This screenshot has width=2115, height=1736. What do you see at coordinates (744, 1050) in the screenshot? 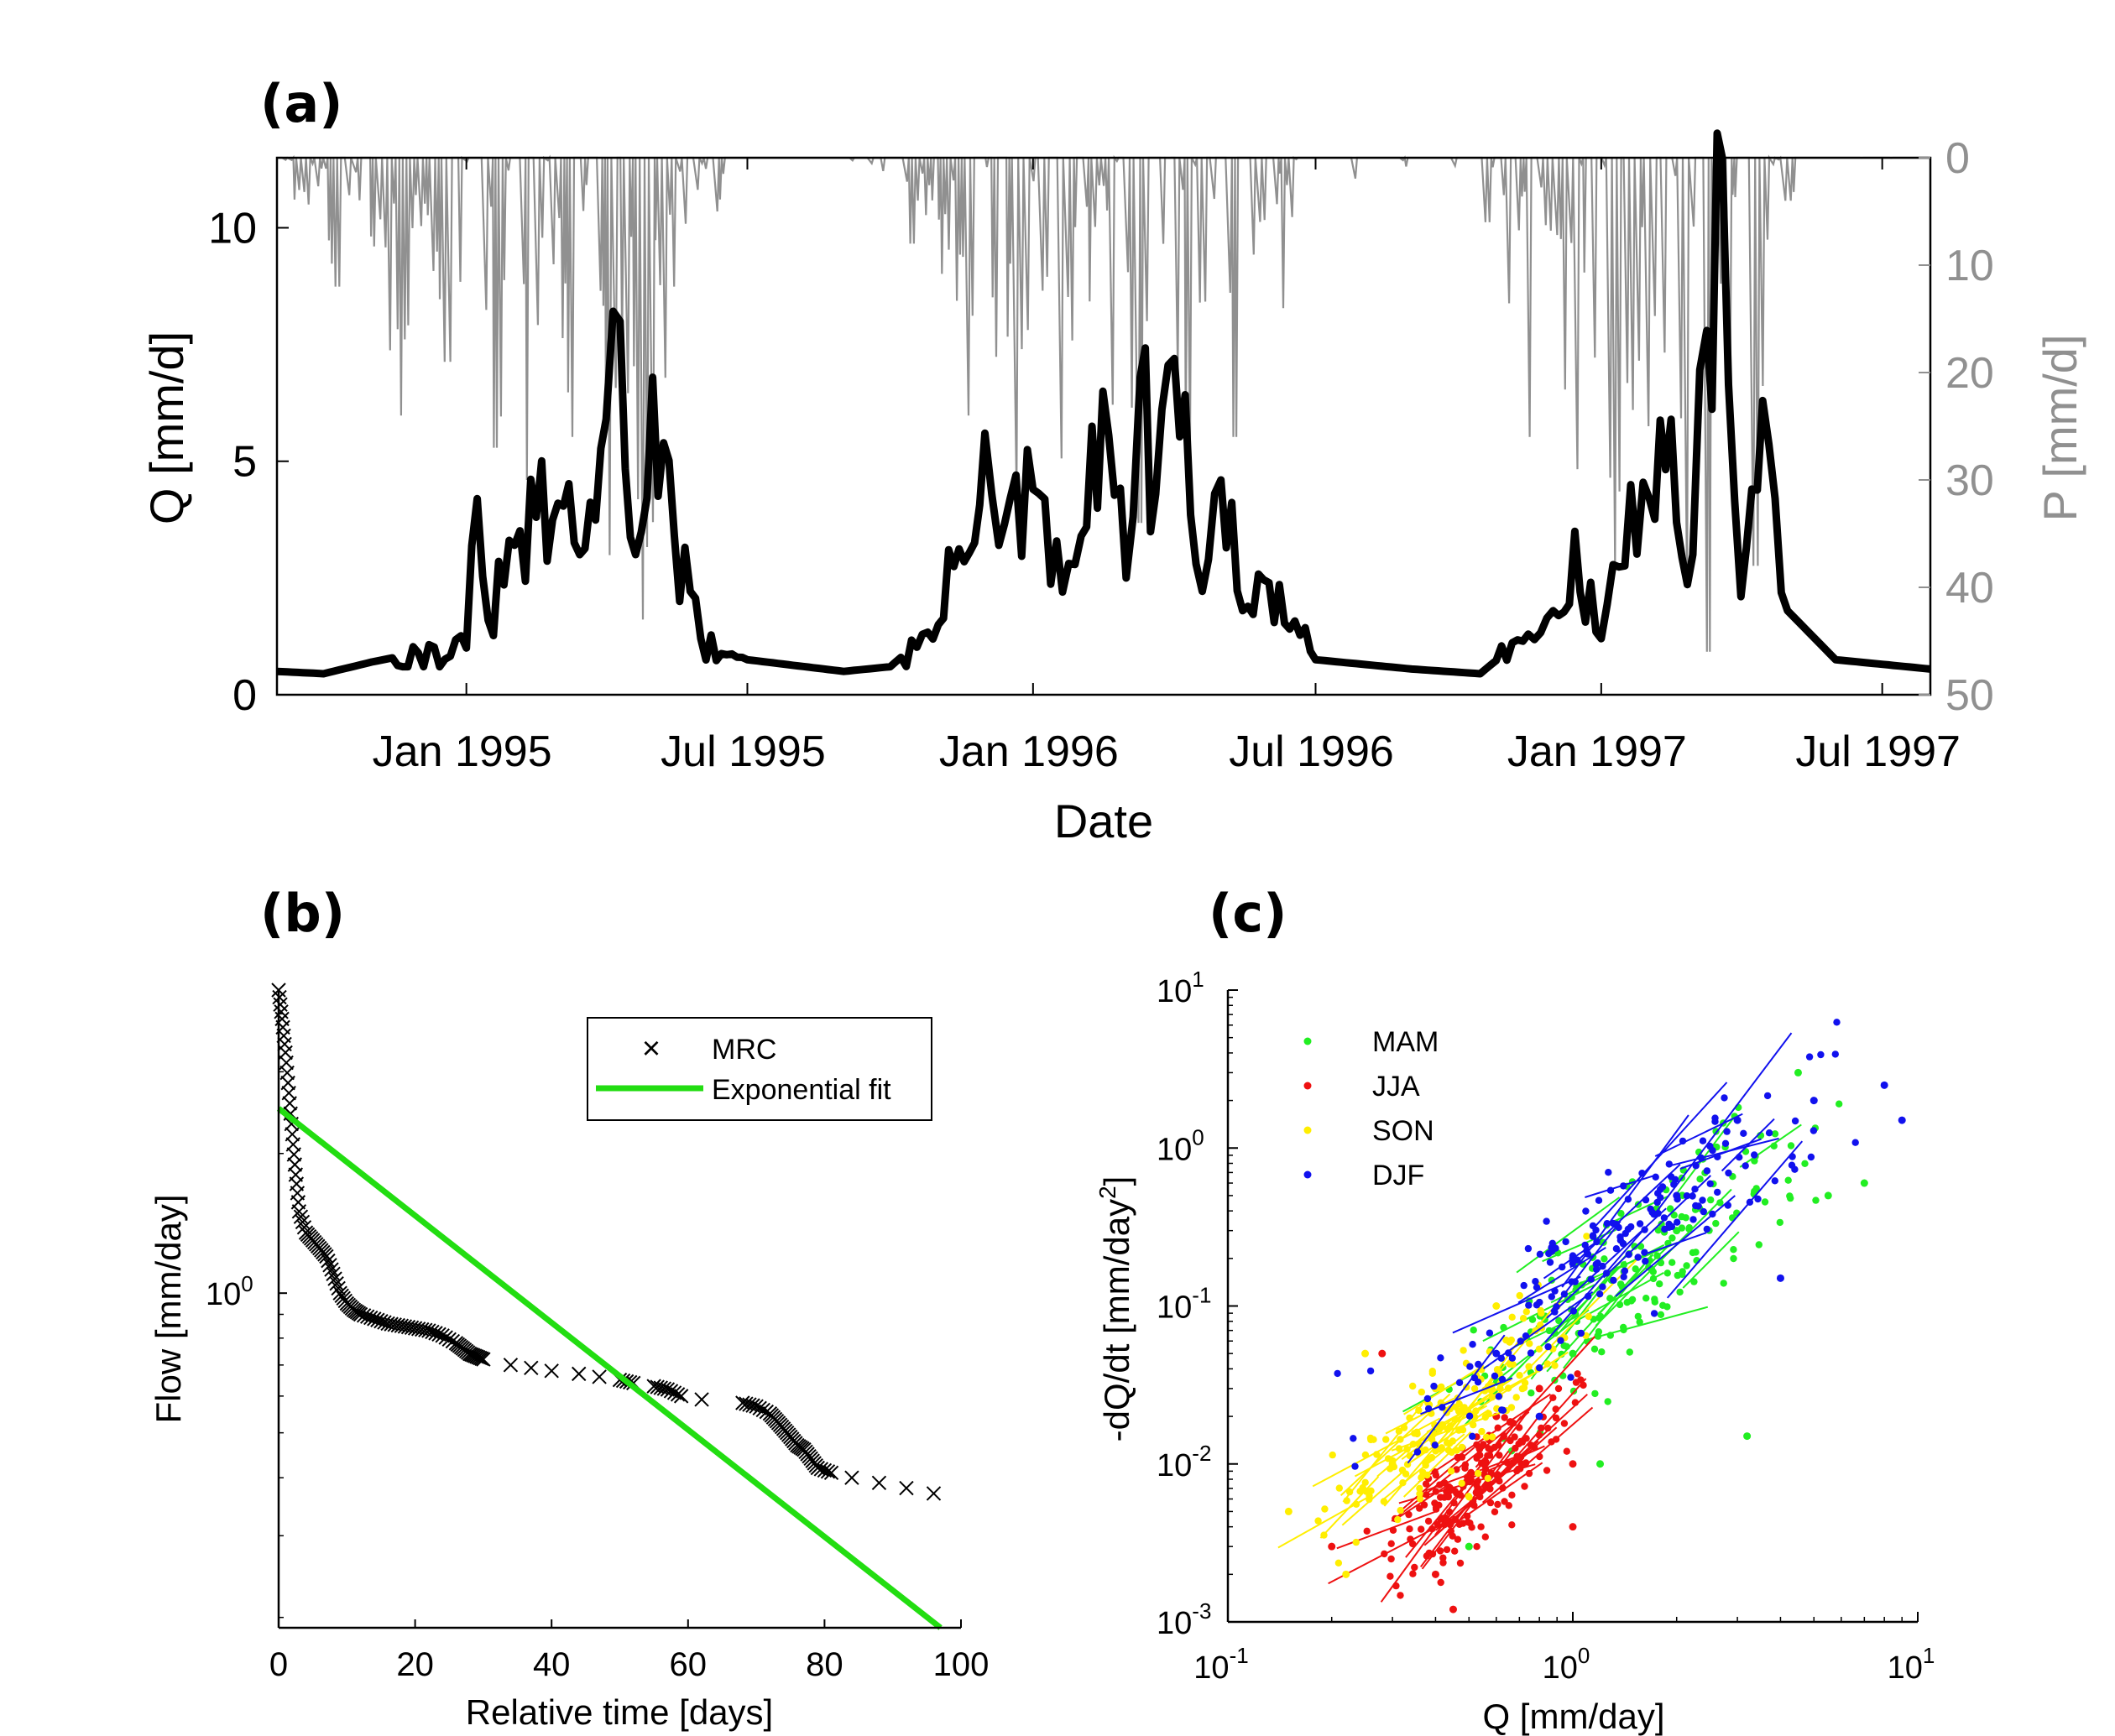
I see `legend-mrc-label: MRC` at bounding box center [744, 1050].